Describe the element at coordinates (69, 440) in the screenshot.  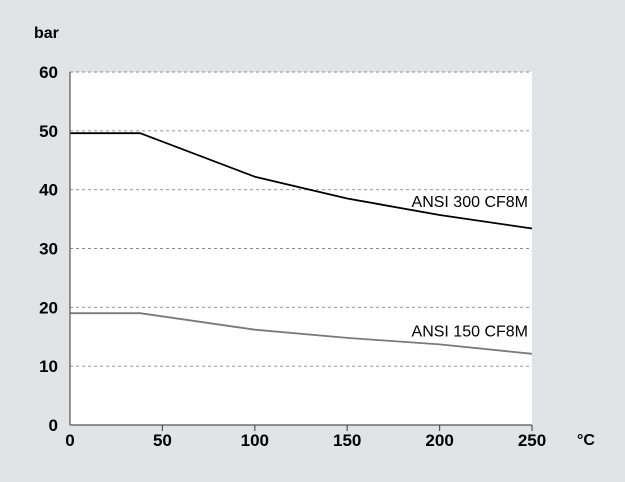
I see `x-tick-label-0: 0` at that location.